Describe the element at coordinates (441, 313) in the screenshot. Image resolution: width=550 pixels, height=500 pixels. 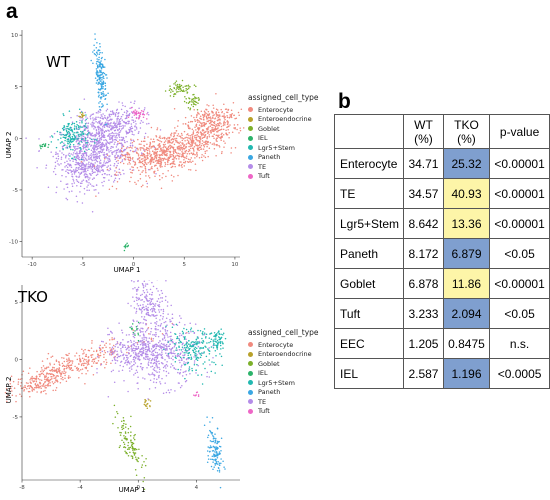
I see `table-row: Tuft 3.233 2.094 <0.05` at that location.